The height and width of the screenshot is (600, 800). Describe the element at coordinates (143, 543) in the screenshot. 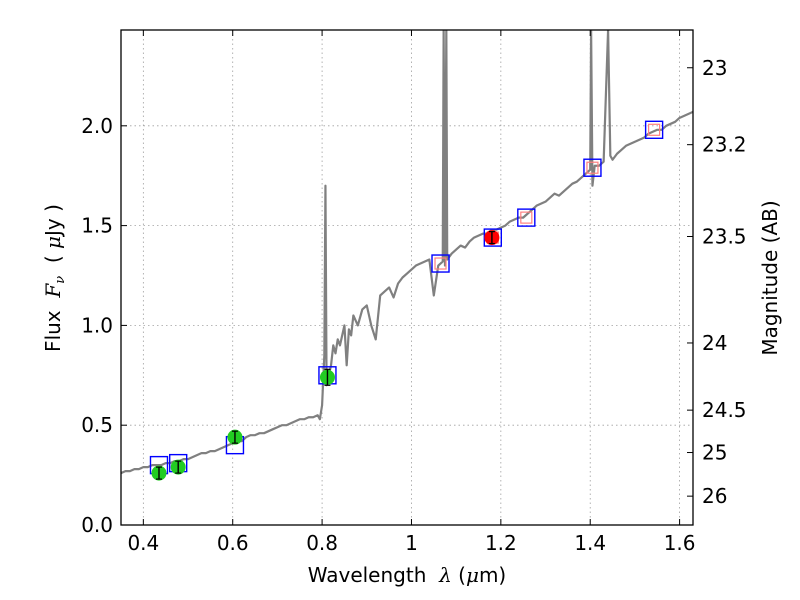

I see `x-tick-label: 0.4` at that location.